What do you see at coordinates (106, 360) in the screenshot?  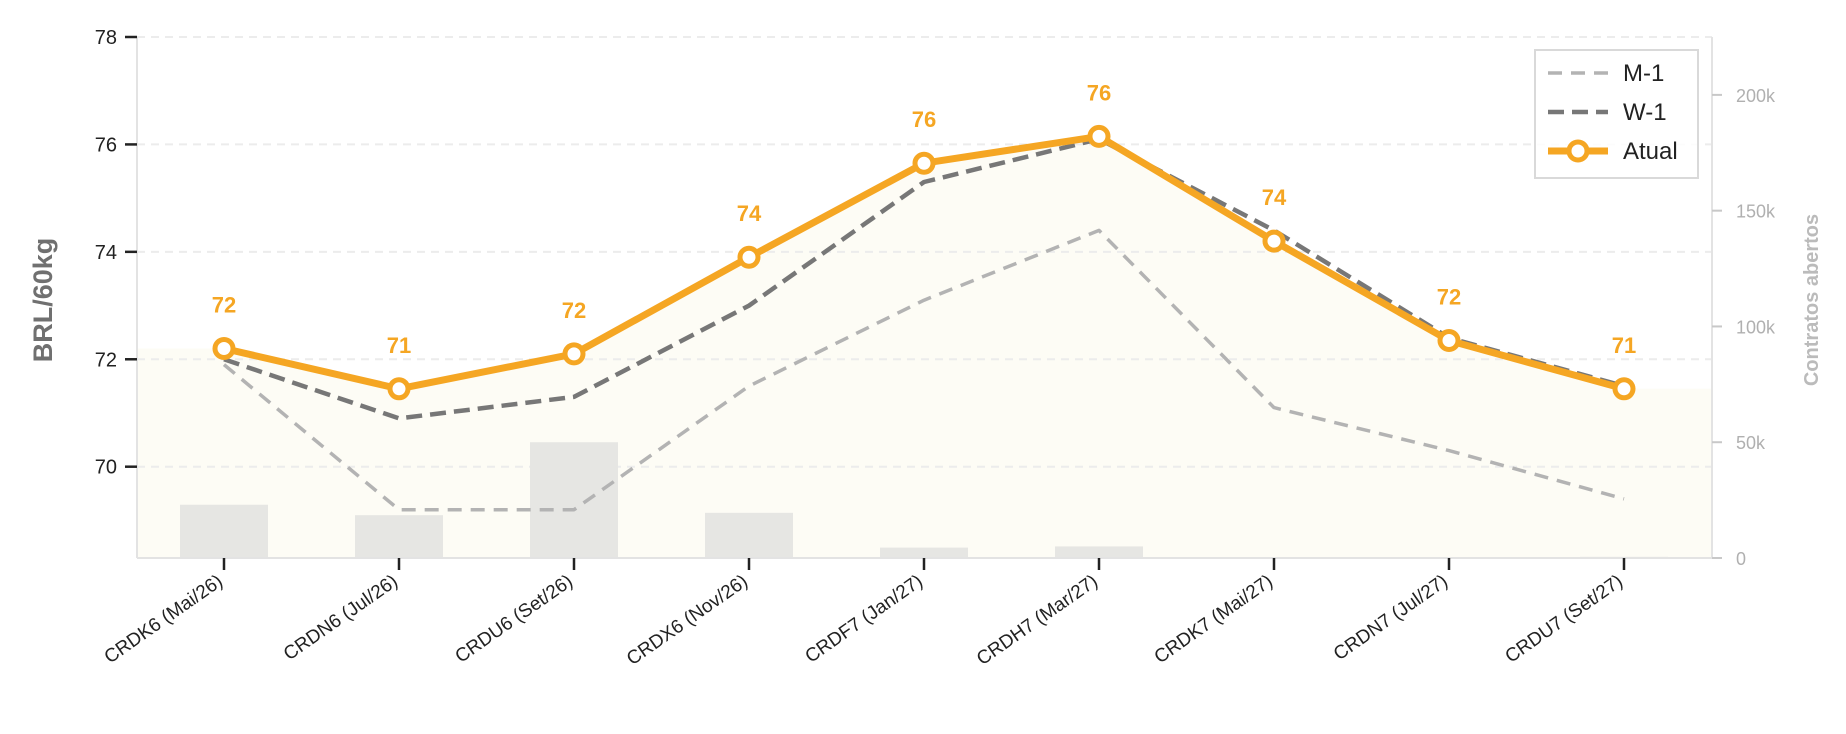 I see `y-tick-label: 72` at bounding box center [106, 360].